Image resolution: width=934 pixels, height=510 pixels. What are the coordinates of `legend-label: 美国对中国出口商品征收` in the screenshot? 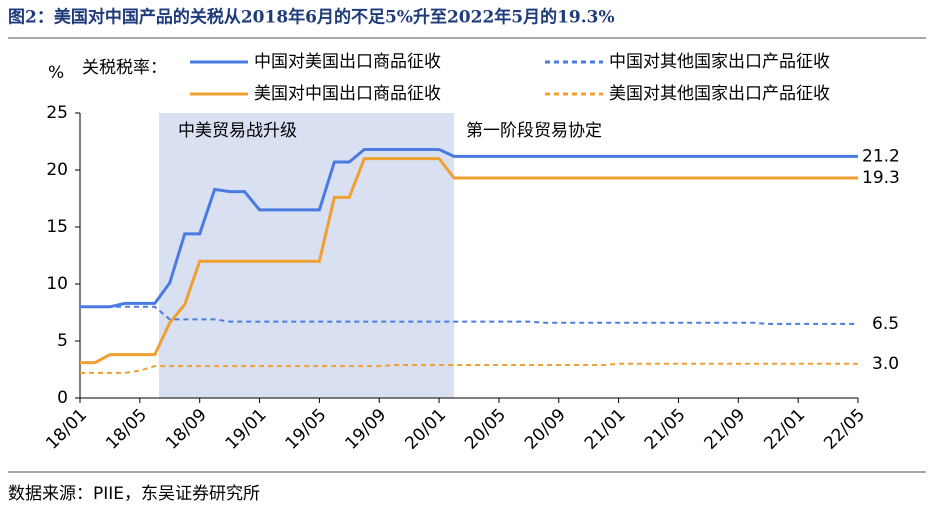 It's located at (347, 94).